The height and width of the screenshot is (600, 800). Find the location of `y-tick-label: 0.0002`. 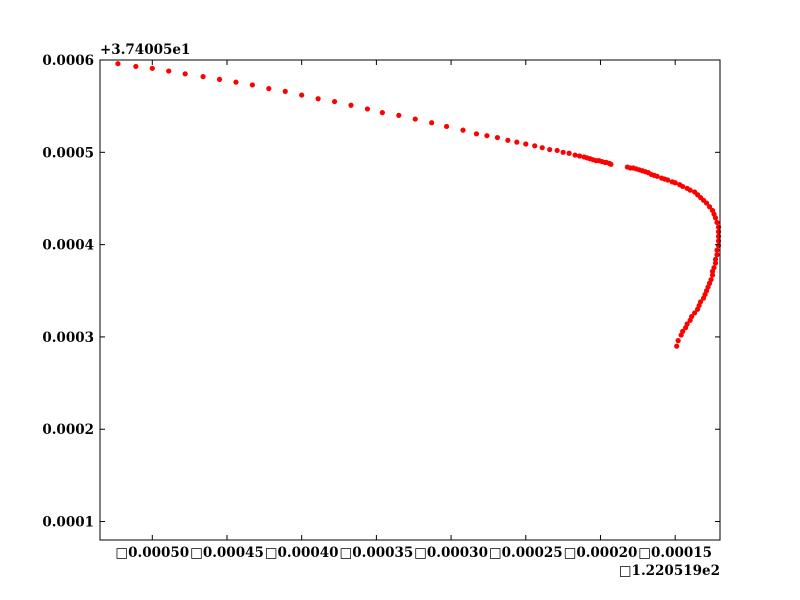

y-tick-label: 0.0002 is located at coordinates (68, 430).